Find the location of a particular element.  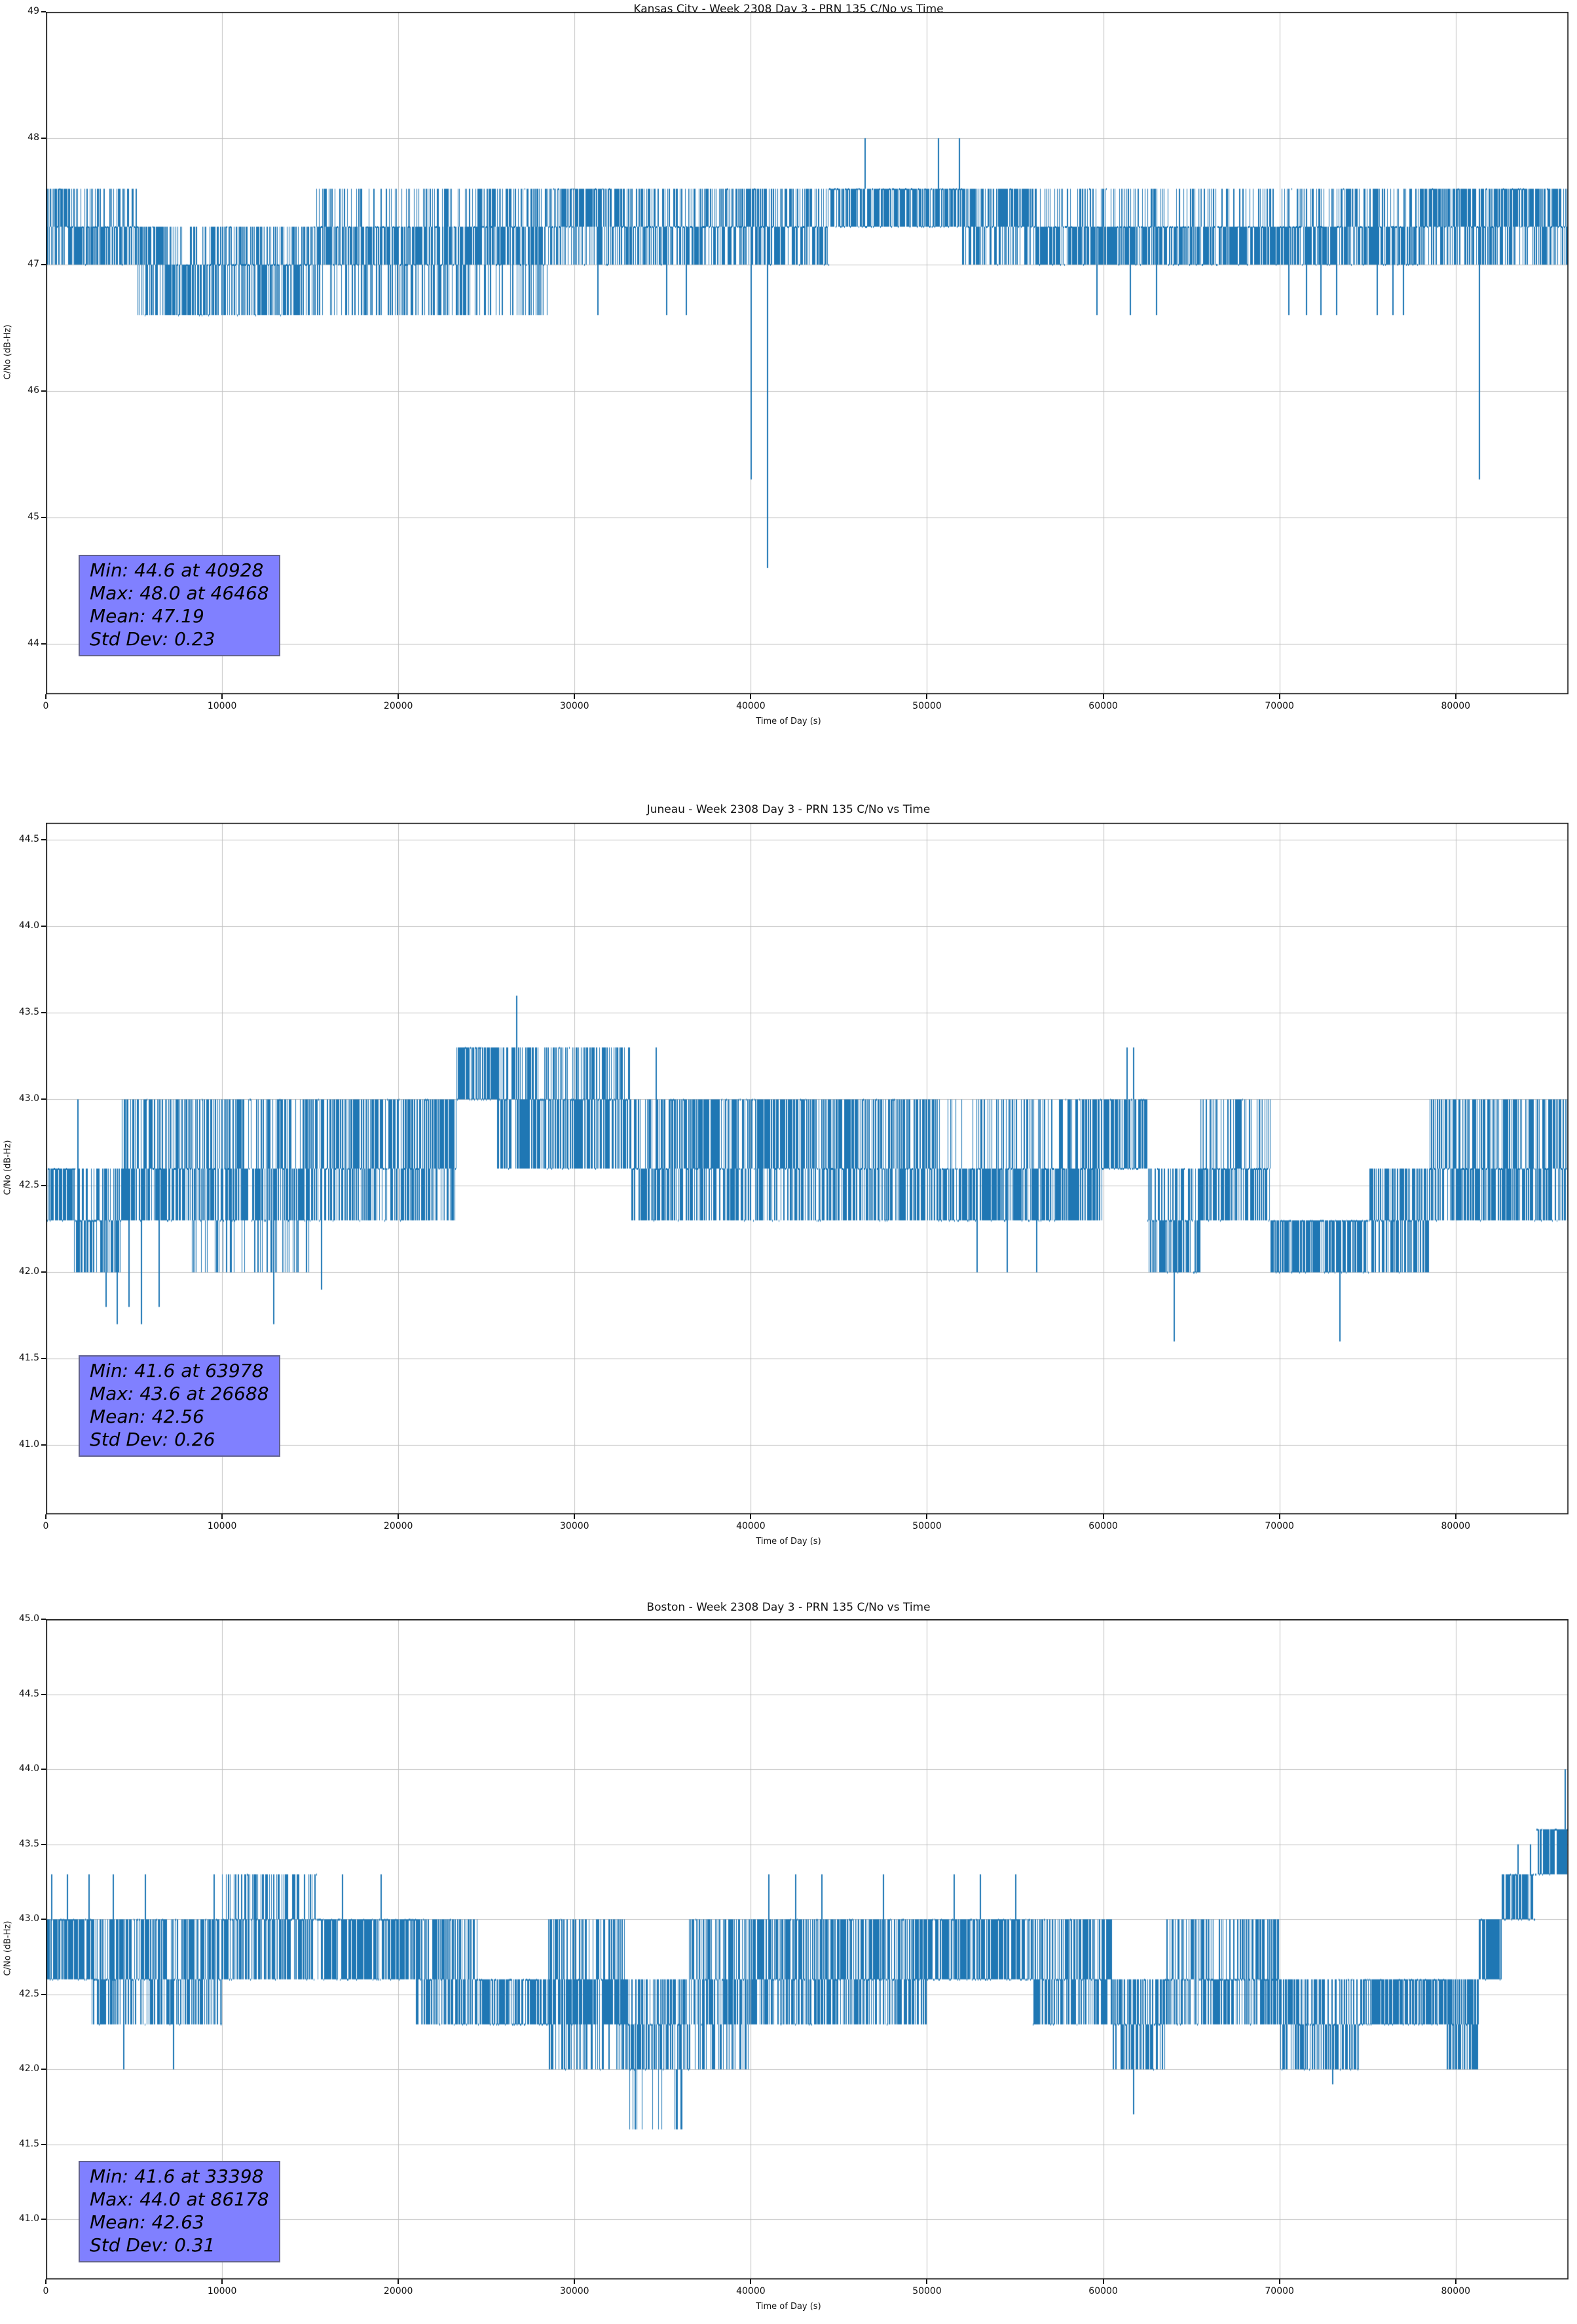

y-tick-label: 44.5 is located at coordinates (28, 839).